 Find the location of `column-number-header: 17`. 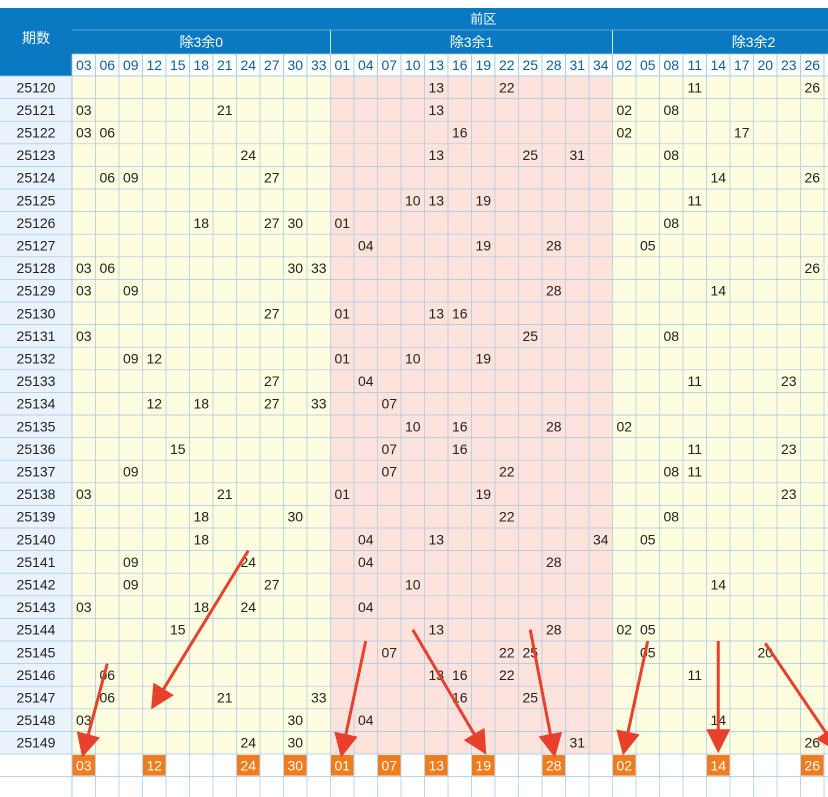

column-number-header: 17 is located at coordinates (742, 65).